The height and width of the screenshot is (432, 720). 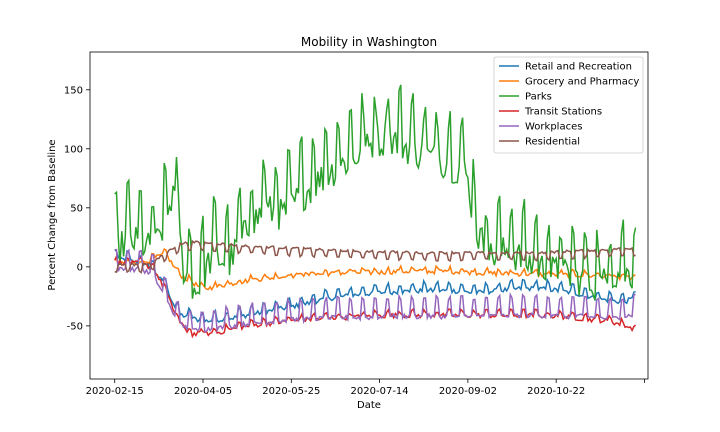 I want to click on y-axis-label: Percent Change from Baseline, so click(x=52, y=214).